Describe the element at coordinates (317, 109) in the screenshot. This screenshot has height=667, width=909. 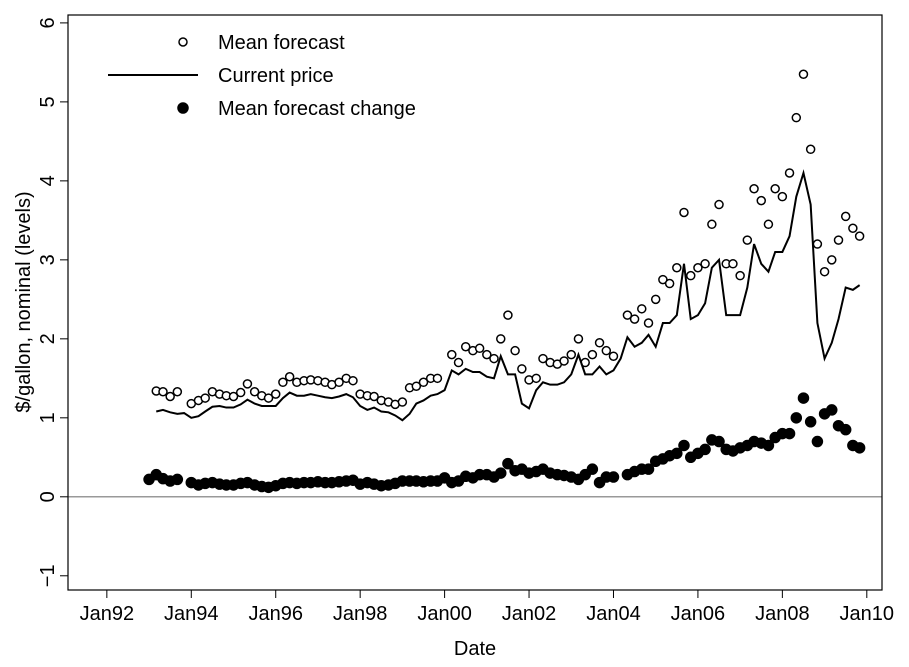
I see `legend-label: Mean forecast change` at that location.